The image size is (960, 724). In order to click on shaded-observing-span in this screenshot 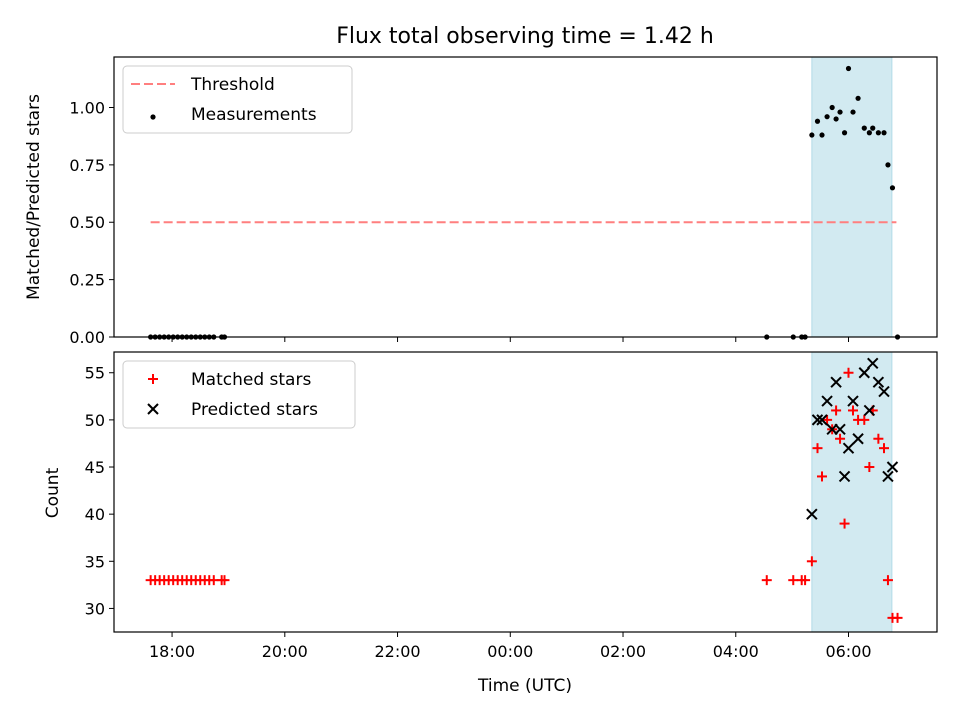, I will do `click(852, 492)`.